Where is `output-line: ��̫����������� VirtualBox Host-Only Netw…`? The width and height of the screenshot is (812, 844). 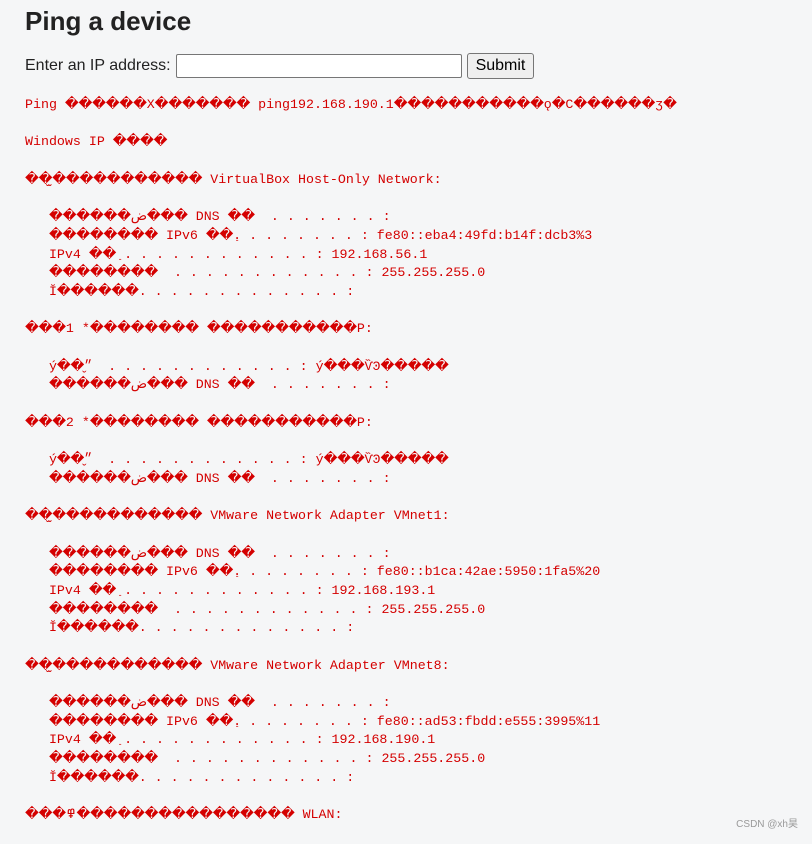 output-line: ��̫����������� VirtualBox Host-Only Netw… is located at coordinates (233, 179).